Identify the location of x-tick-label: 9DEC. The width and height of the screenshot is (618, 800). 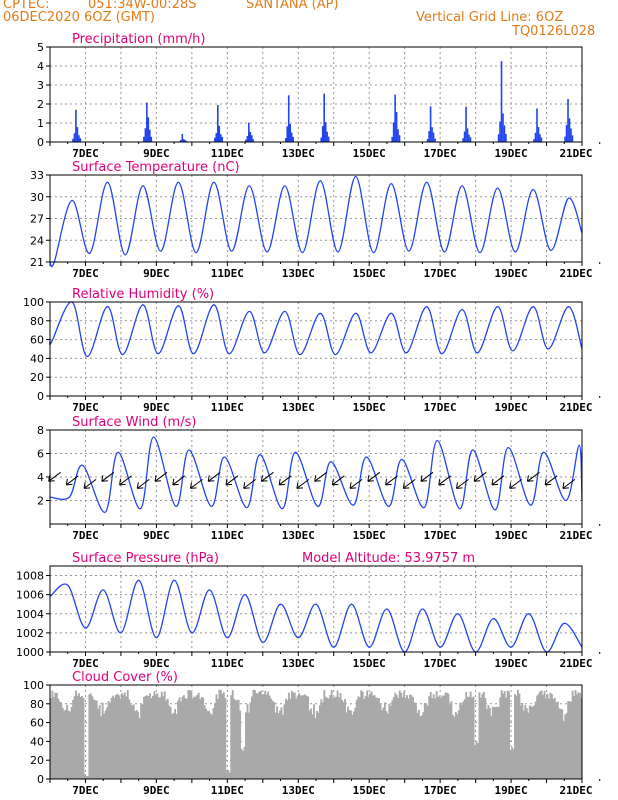
(156, 273).